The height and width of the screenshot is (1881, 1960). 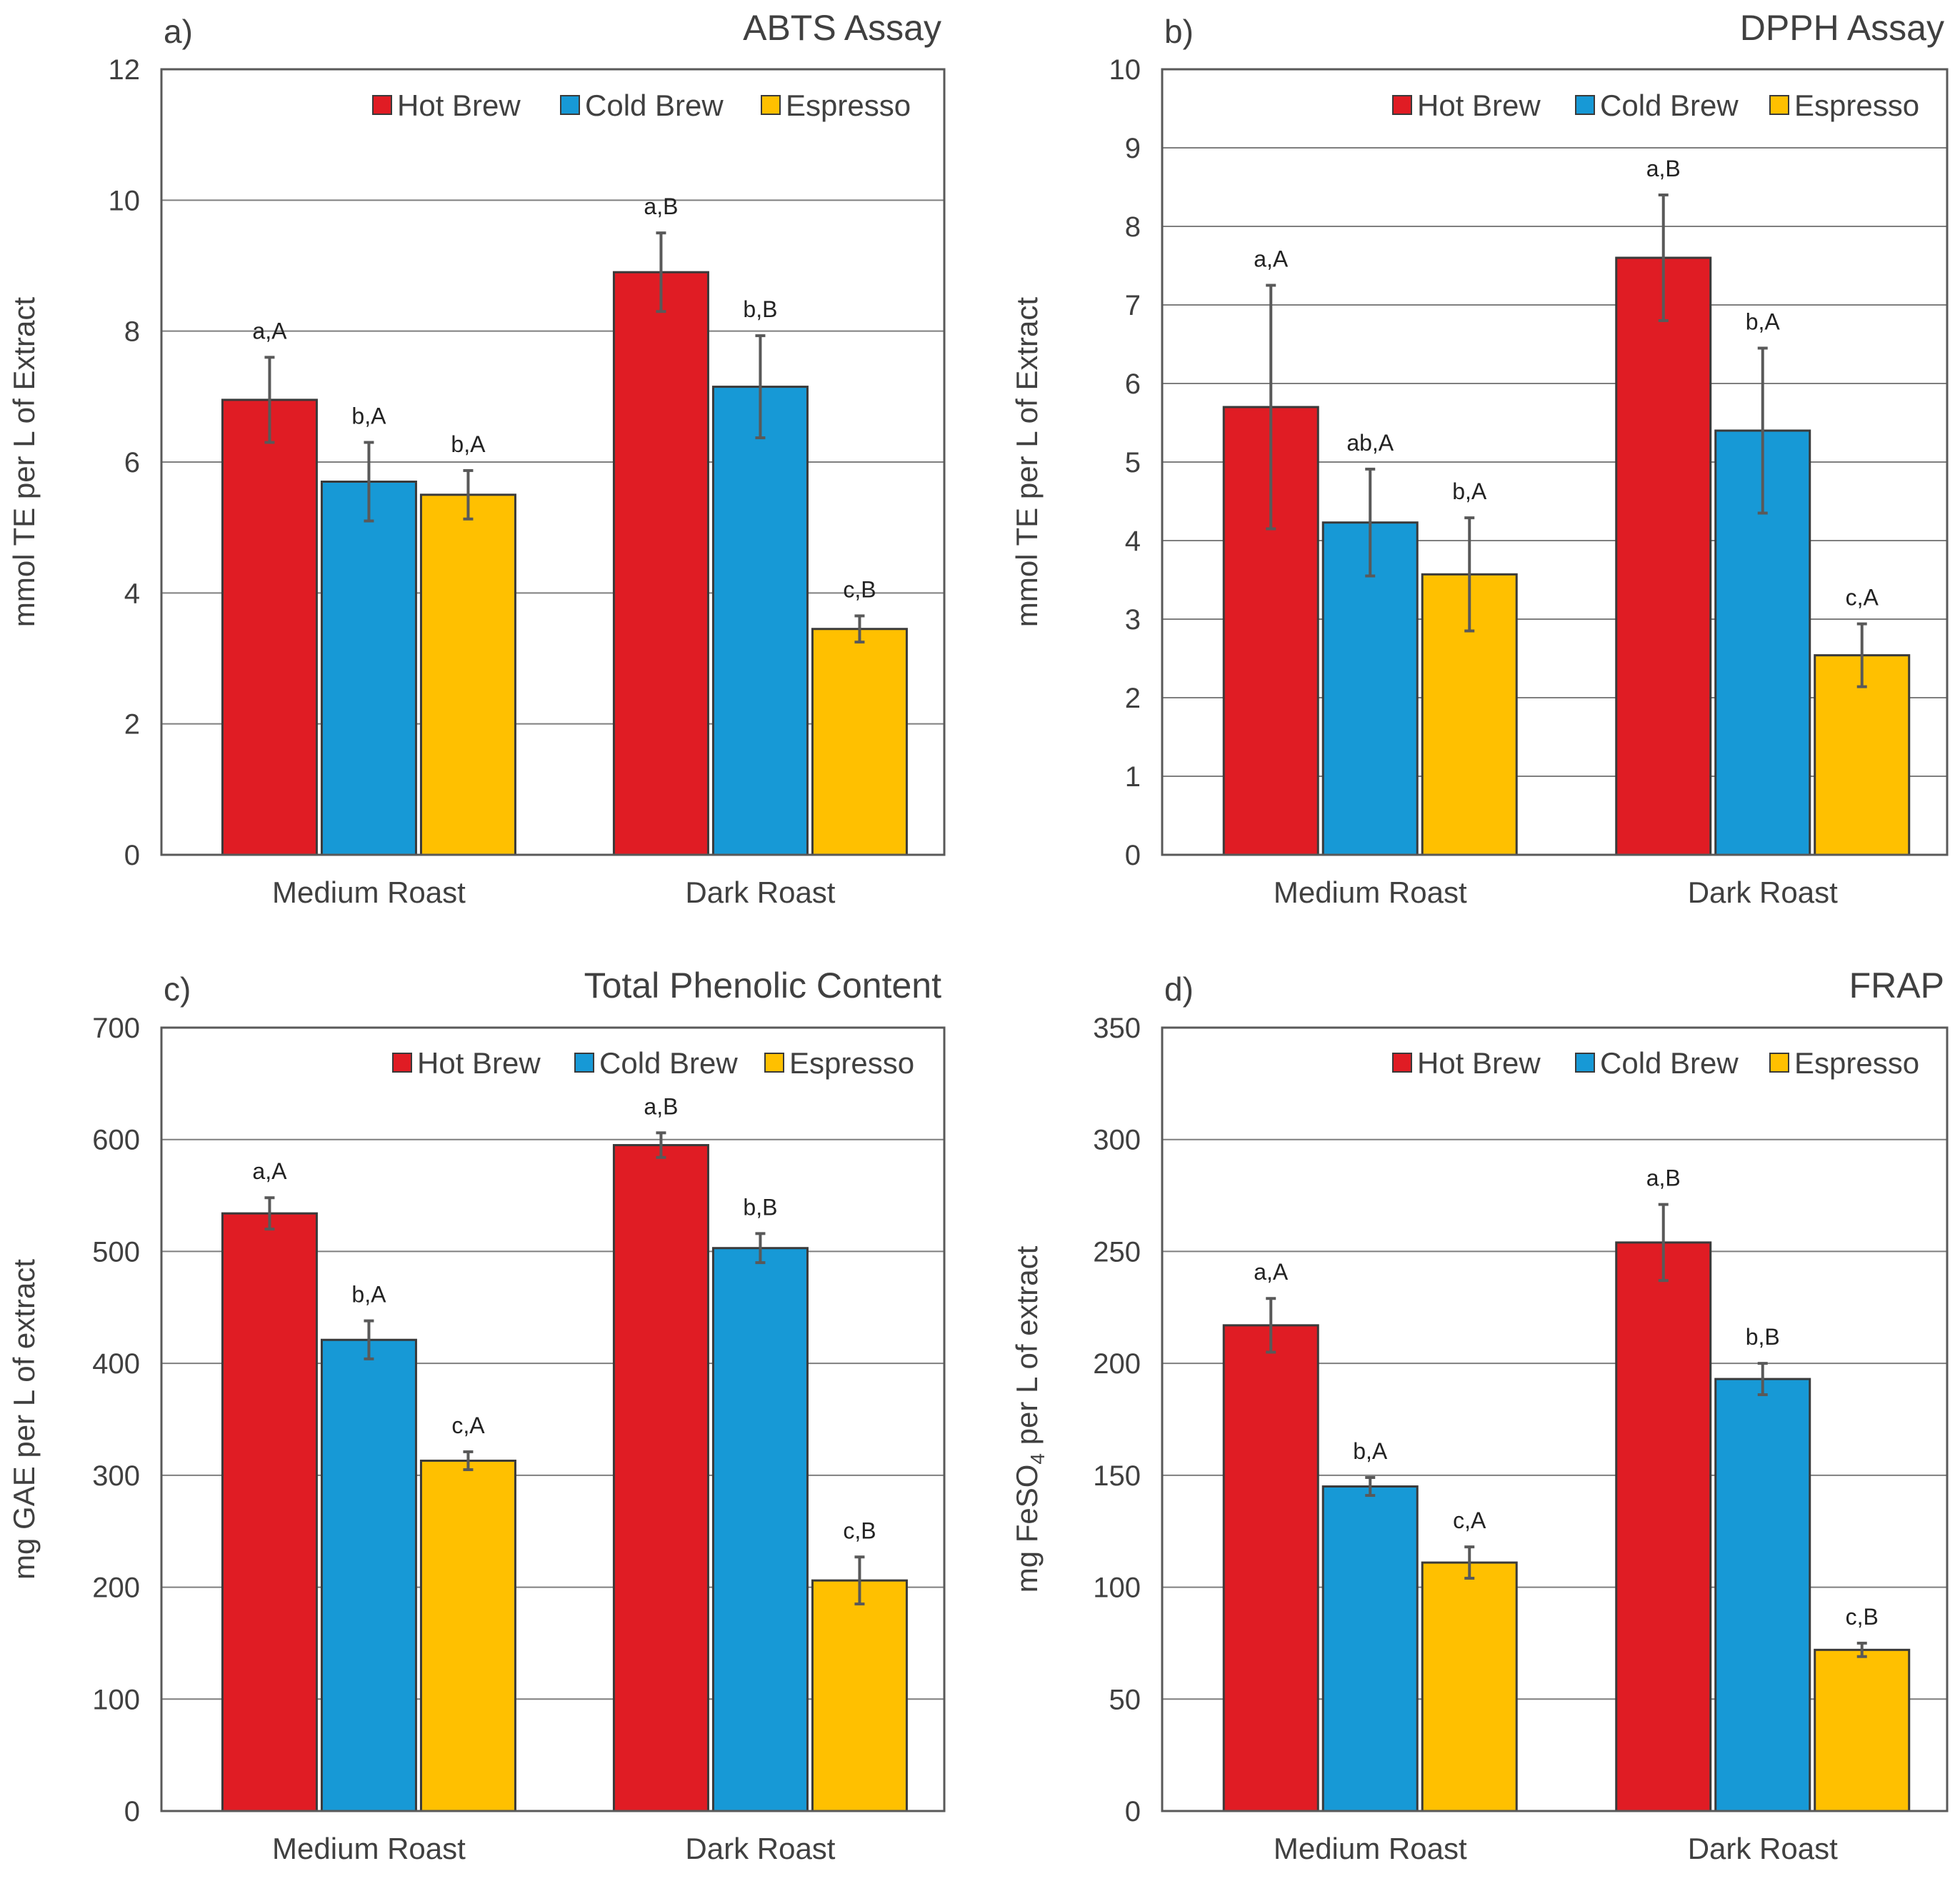 What do you see at coordinates (1179, 32) in the screenshot?
I see `panel-letter: b)` at bounding box center [1179, 32].